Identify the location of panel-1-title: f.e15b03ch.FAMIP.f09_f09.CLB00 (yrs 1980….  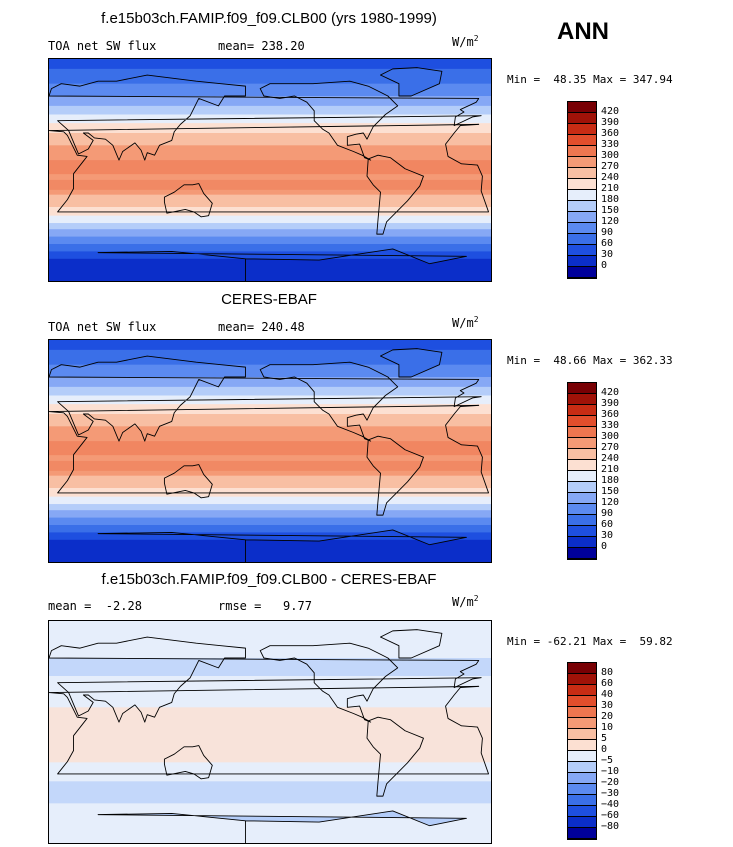
(269, 18).